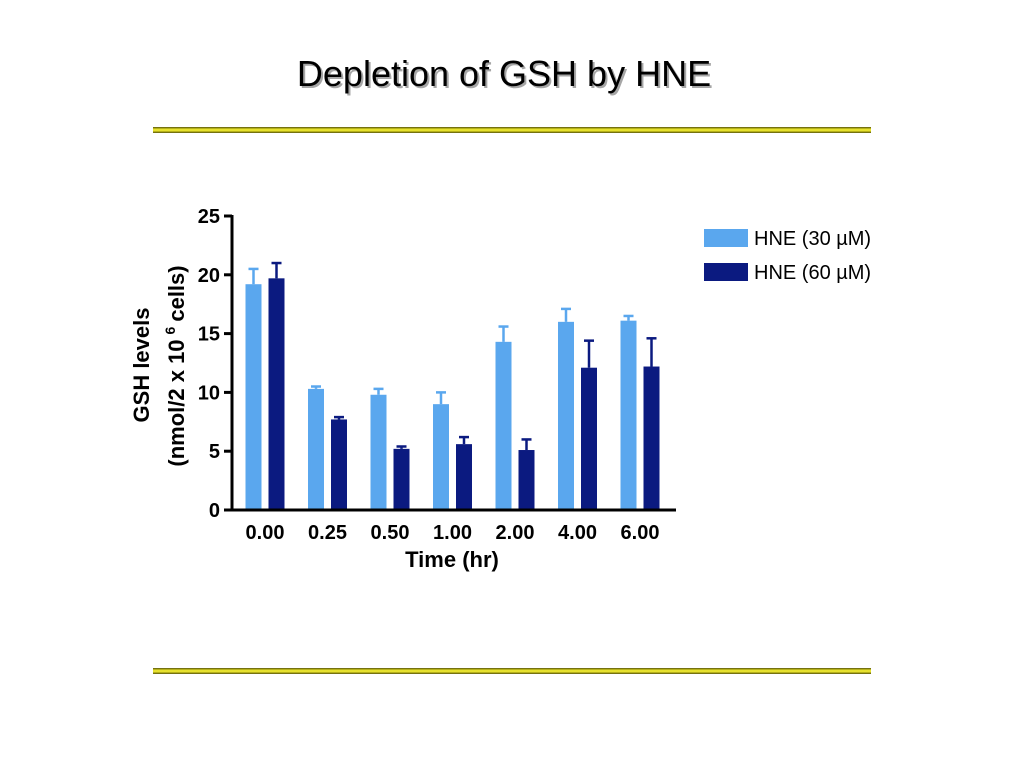 The image size is (1024, 768). I want to click on x-tick-label-0.50: 0.50, so click(390, 533).